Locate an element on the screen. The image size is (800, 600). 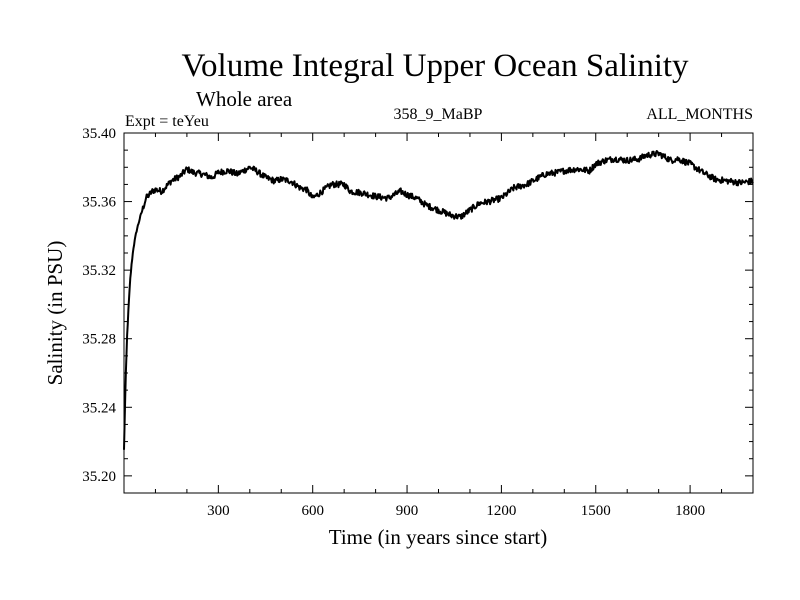
period-label: ALL_MONTHS is located at coordinates (699, 114).